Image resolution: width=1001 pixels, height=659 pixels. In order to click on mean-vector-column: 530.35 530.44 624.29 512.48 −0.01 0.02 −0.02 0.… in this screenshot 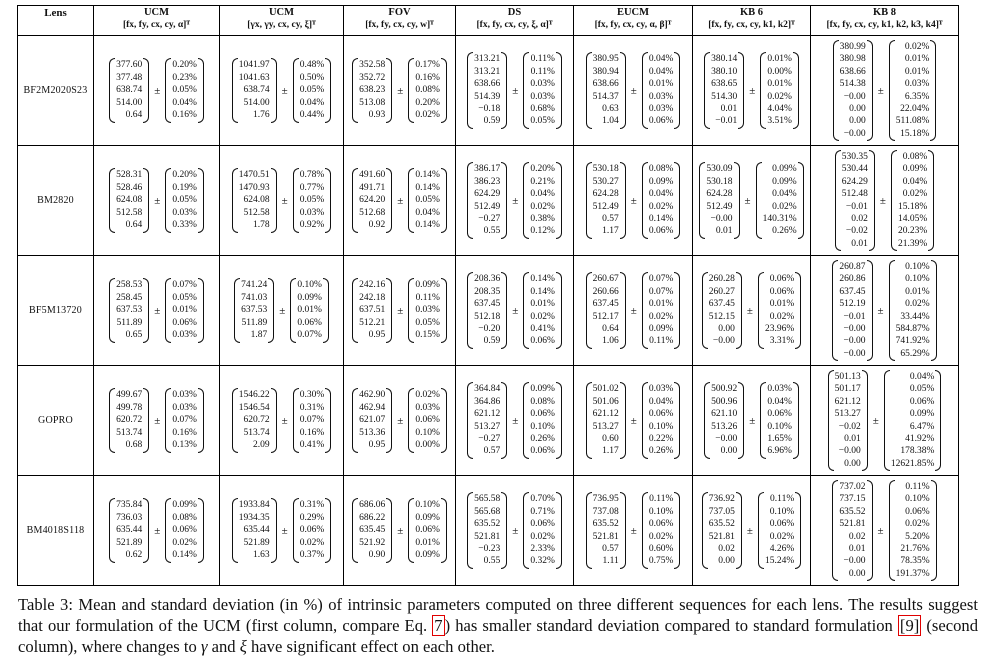, I will do `click(855, 200)`.